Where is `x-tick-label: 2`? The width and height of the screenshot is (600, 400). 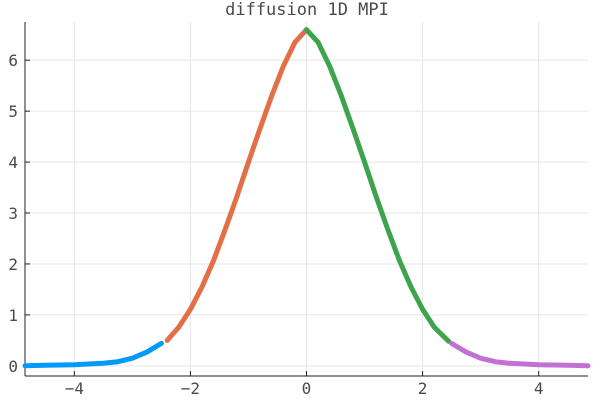
x-tick-label: 2 is located at coordinates (423, 388).